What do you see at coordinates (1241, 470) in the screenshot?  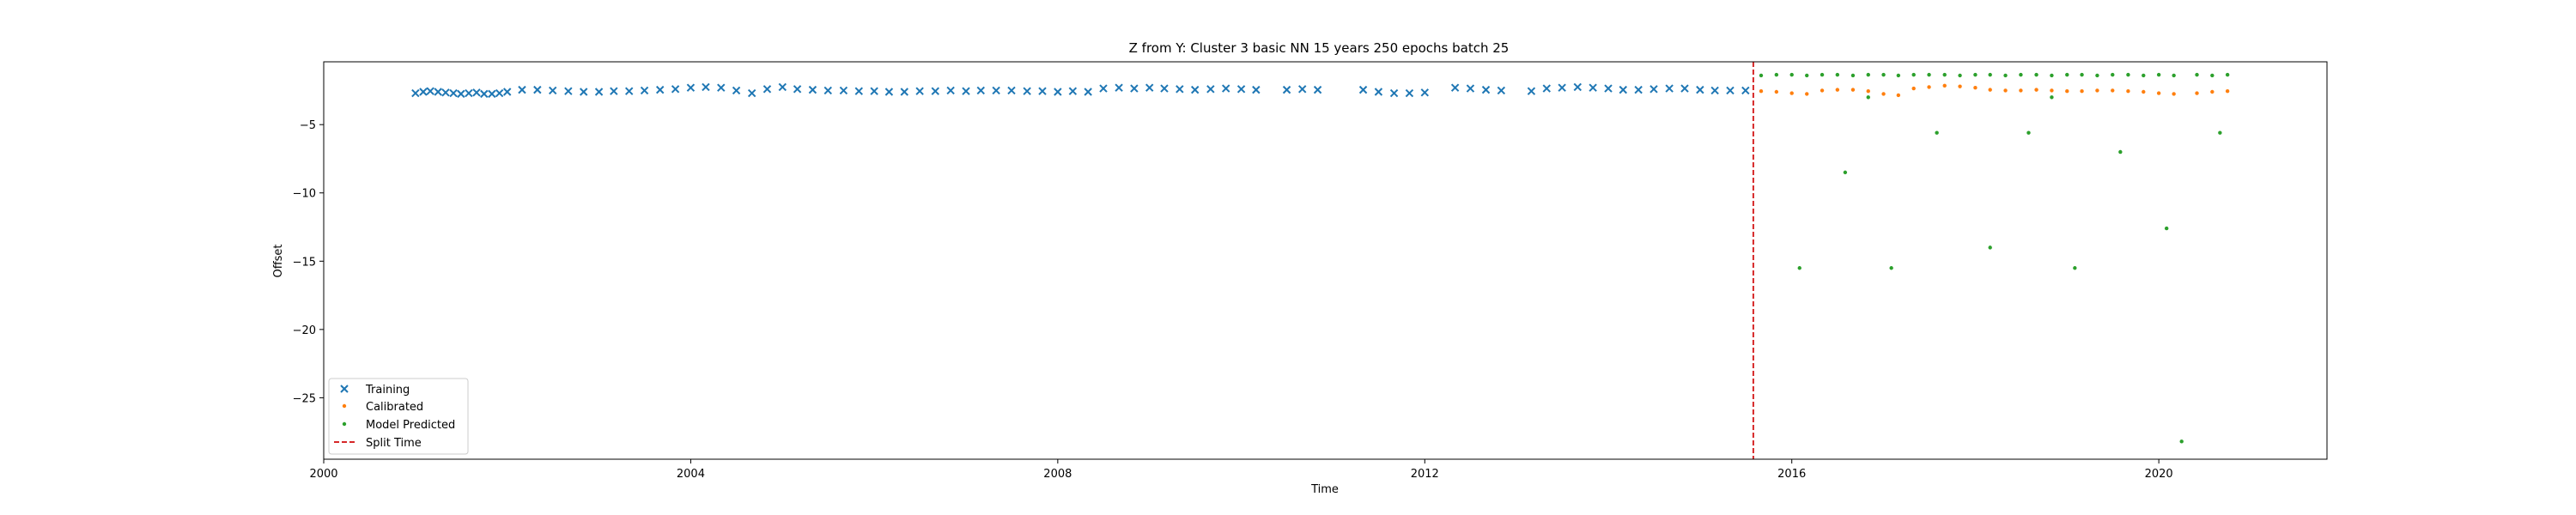 I see `x-axis: 2000 2004 2008 2012 2016 2020` at bounding box center [1241, 470].